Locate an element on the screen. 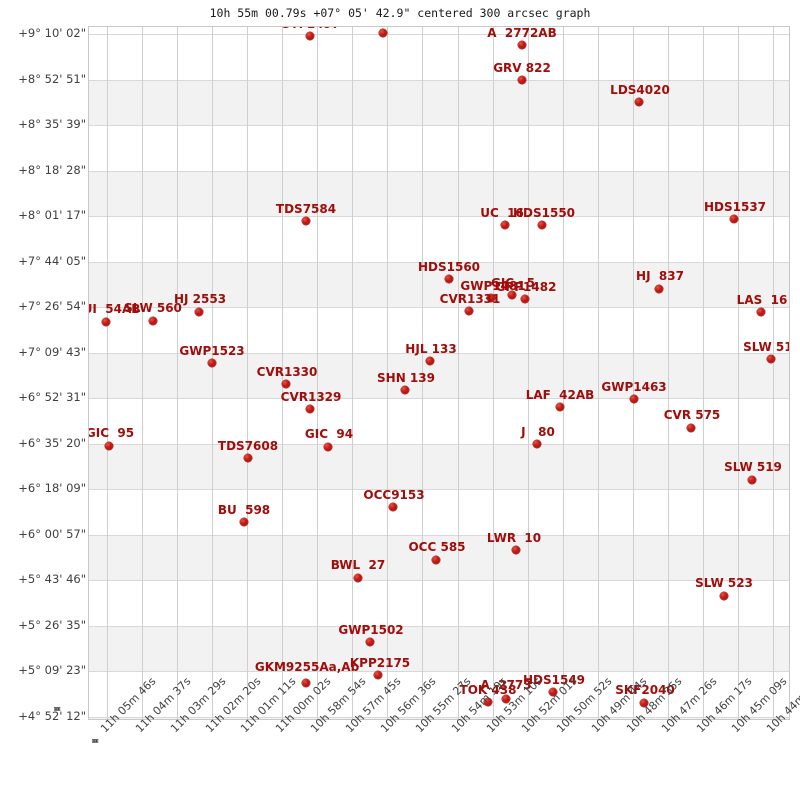 The image size is (800, 800). data-point-label: OCC 585 is located at coordinates (437, 547).